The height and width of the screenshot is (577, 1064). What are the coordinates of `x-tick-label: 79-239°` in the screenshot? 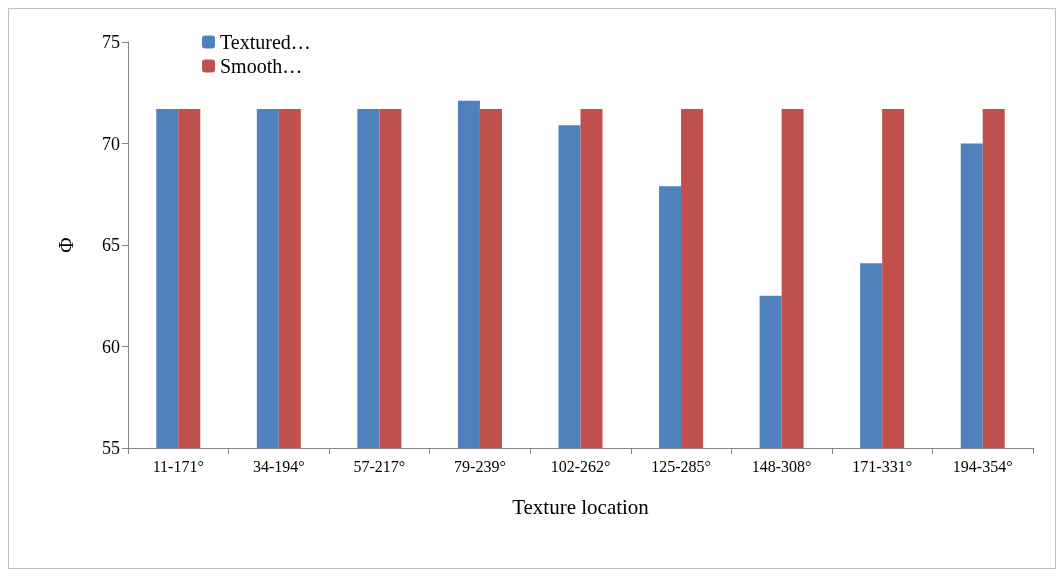 It's located at (480, 466).